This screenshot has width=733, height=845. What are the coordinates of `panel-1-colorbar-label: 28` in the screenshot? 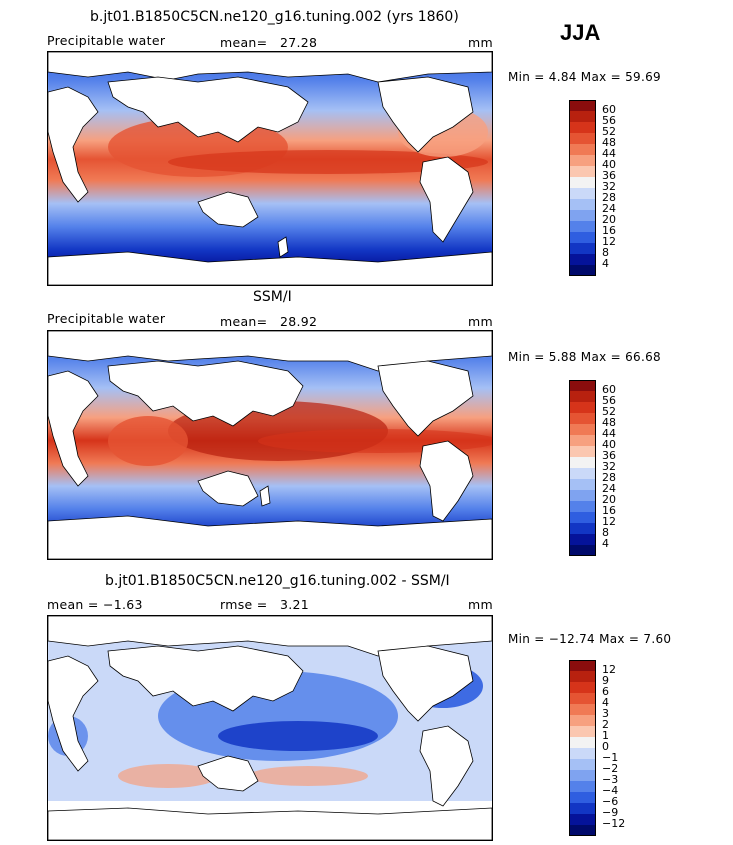 It's located at (609, 197).